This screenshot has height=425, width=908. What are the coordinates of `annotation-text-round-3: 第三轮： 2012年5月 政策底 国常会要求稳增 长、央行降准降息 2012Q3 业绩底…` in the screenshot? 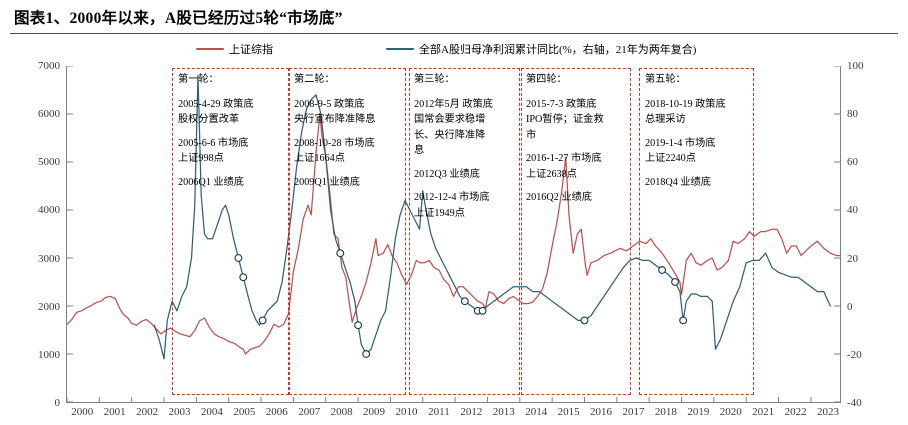 It's located at (464, 146).